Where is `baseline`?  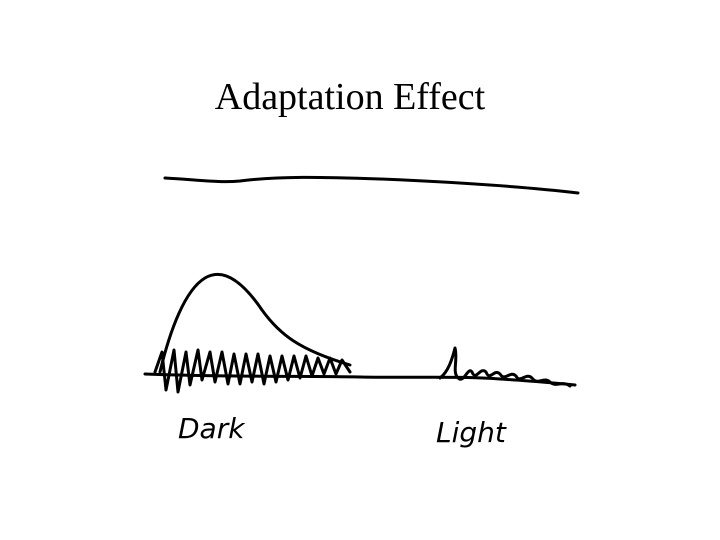 baseline is located at coordinates (360, 379).